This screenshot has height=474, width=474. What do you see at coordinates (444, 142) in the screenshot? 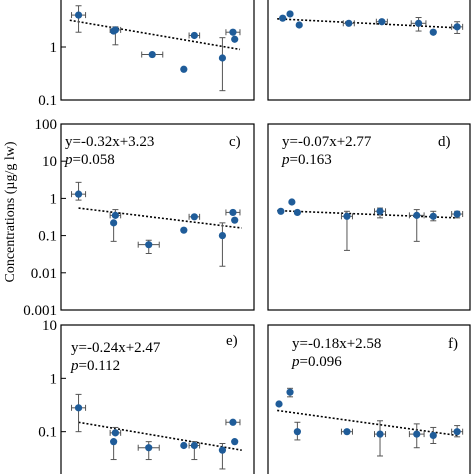
I see `panel-letter-d: d)` at bounding box center [444, 142].